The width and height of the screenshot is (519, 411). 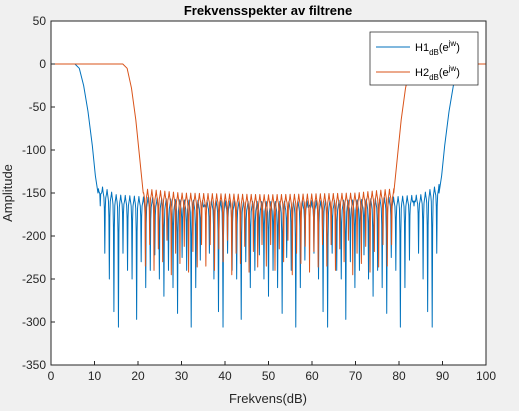 What do you see at coordinates (422, 48) in the screenshot?
I see `legend-h1-base: H1` at bounding box center [422, 48].